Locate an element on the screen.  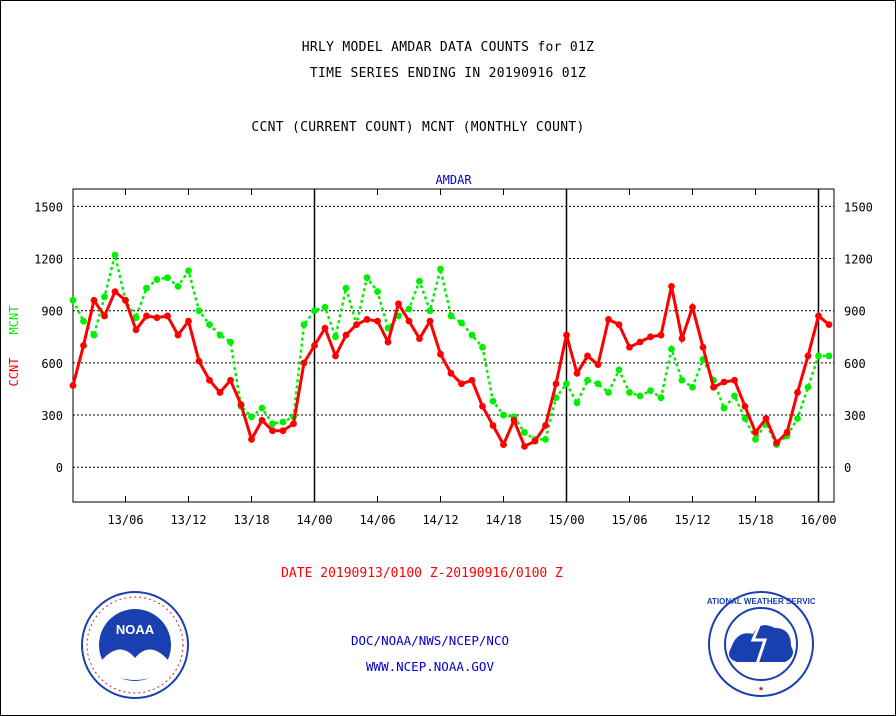
y-tick-label-right: 0 is located at coordinates (847, 468).